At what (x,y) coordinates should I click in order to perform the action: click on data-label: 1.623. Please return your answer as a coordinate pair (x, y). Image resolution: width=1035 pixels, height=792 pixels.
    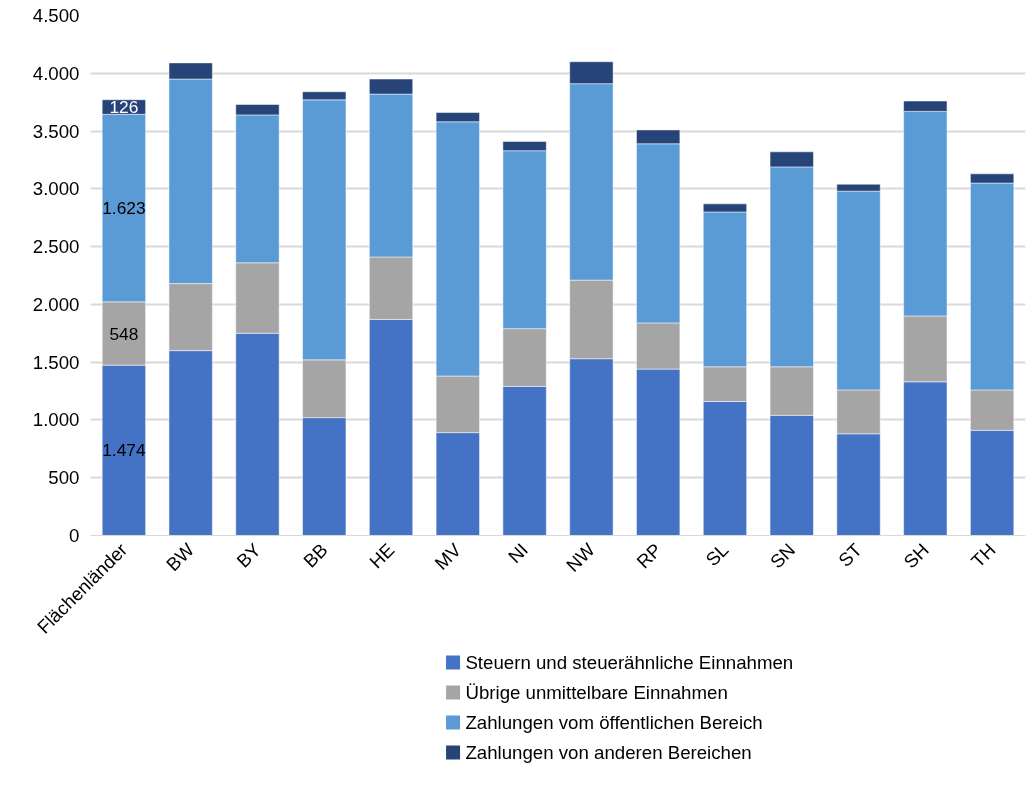
    Looking at the image, I should click on (124, 208).